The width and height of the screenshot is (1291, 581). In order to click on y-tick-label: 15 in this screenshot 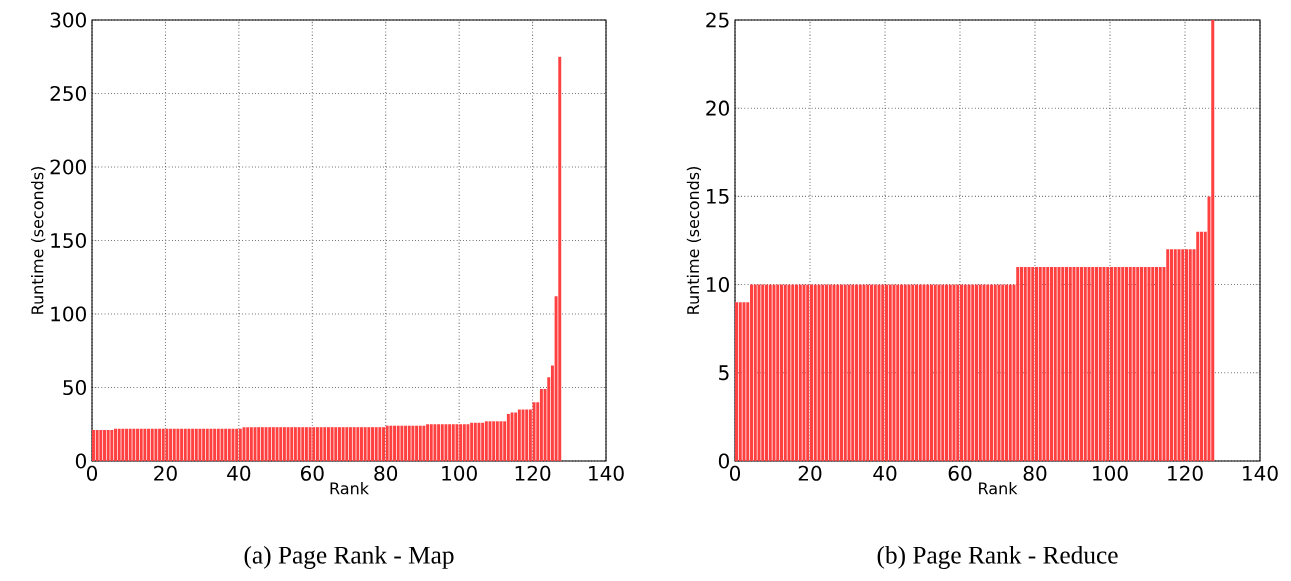, I will do `click(718, 196)`.